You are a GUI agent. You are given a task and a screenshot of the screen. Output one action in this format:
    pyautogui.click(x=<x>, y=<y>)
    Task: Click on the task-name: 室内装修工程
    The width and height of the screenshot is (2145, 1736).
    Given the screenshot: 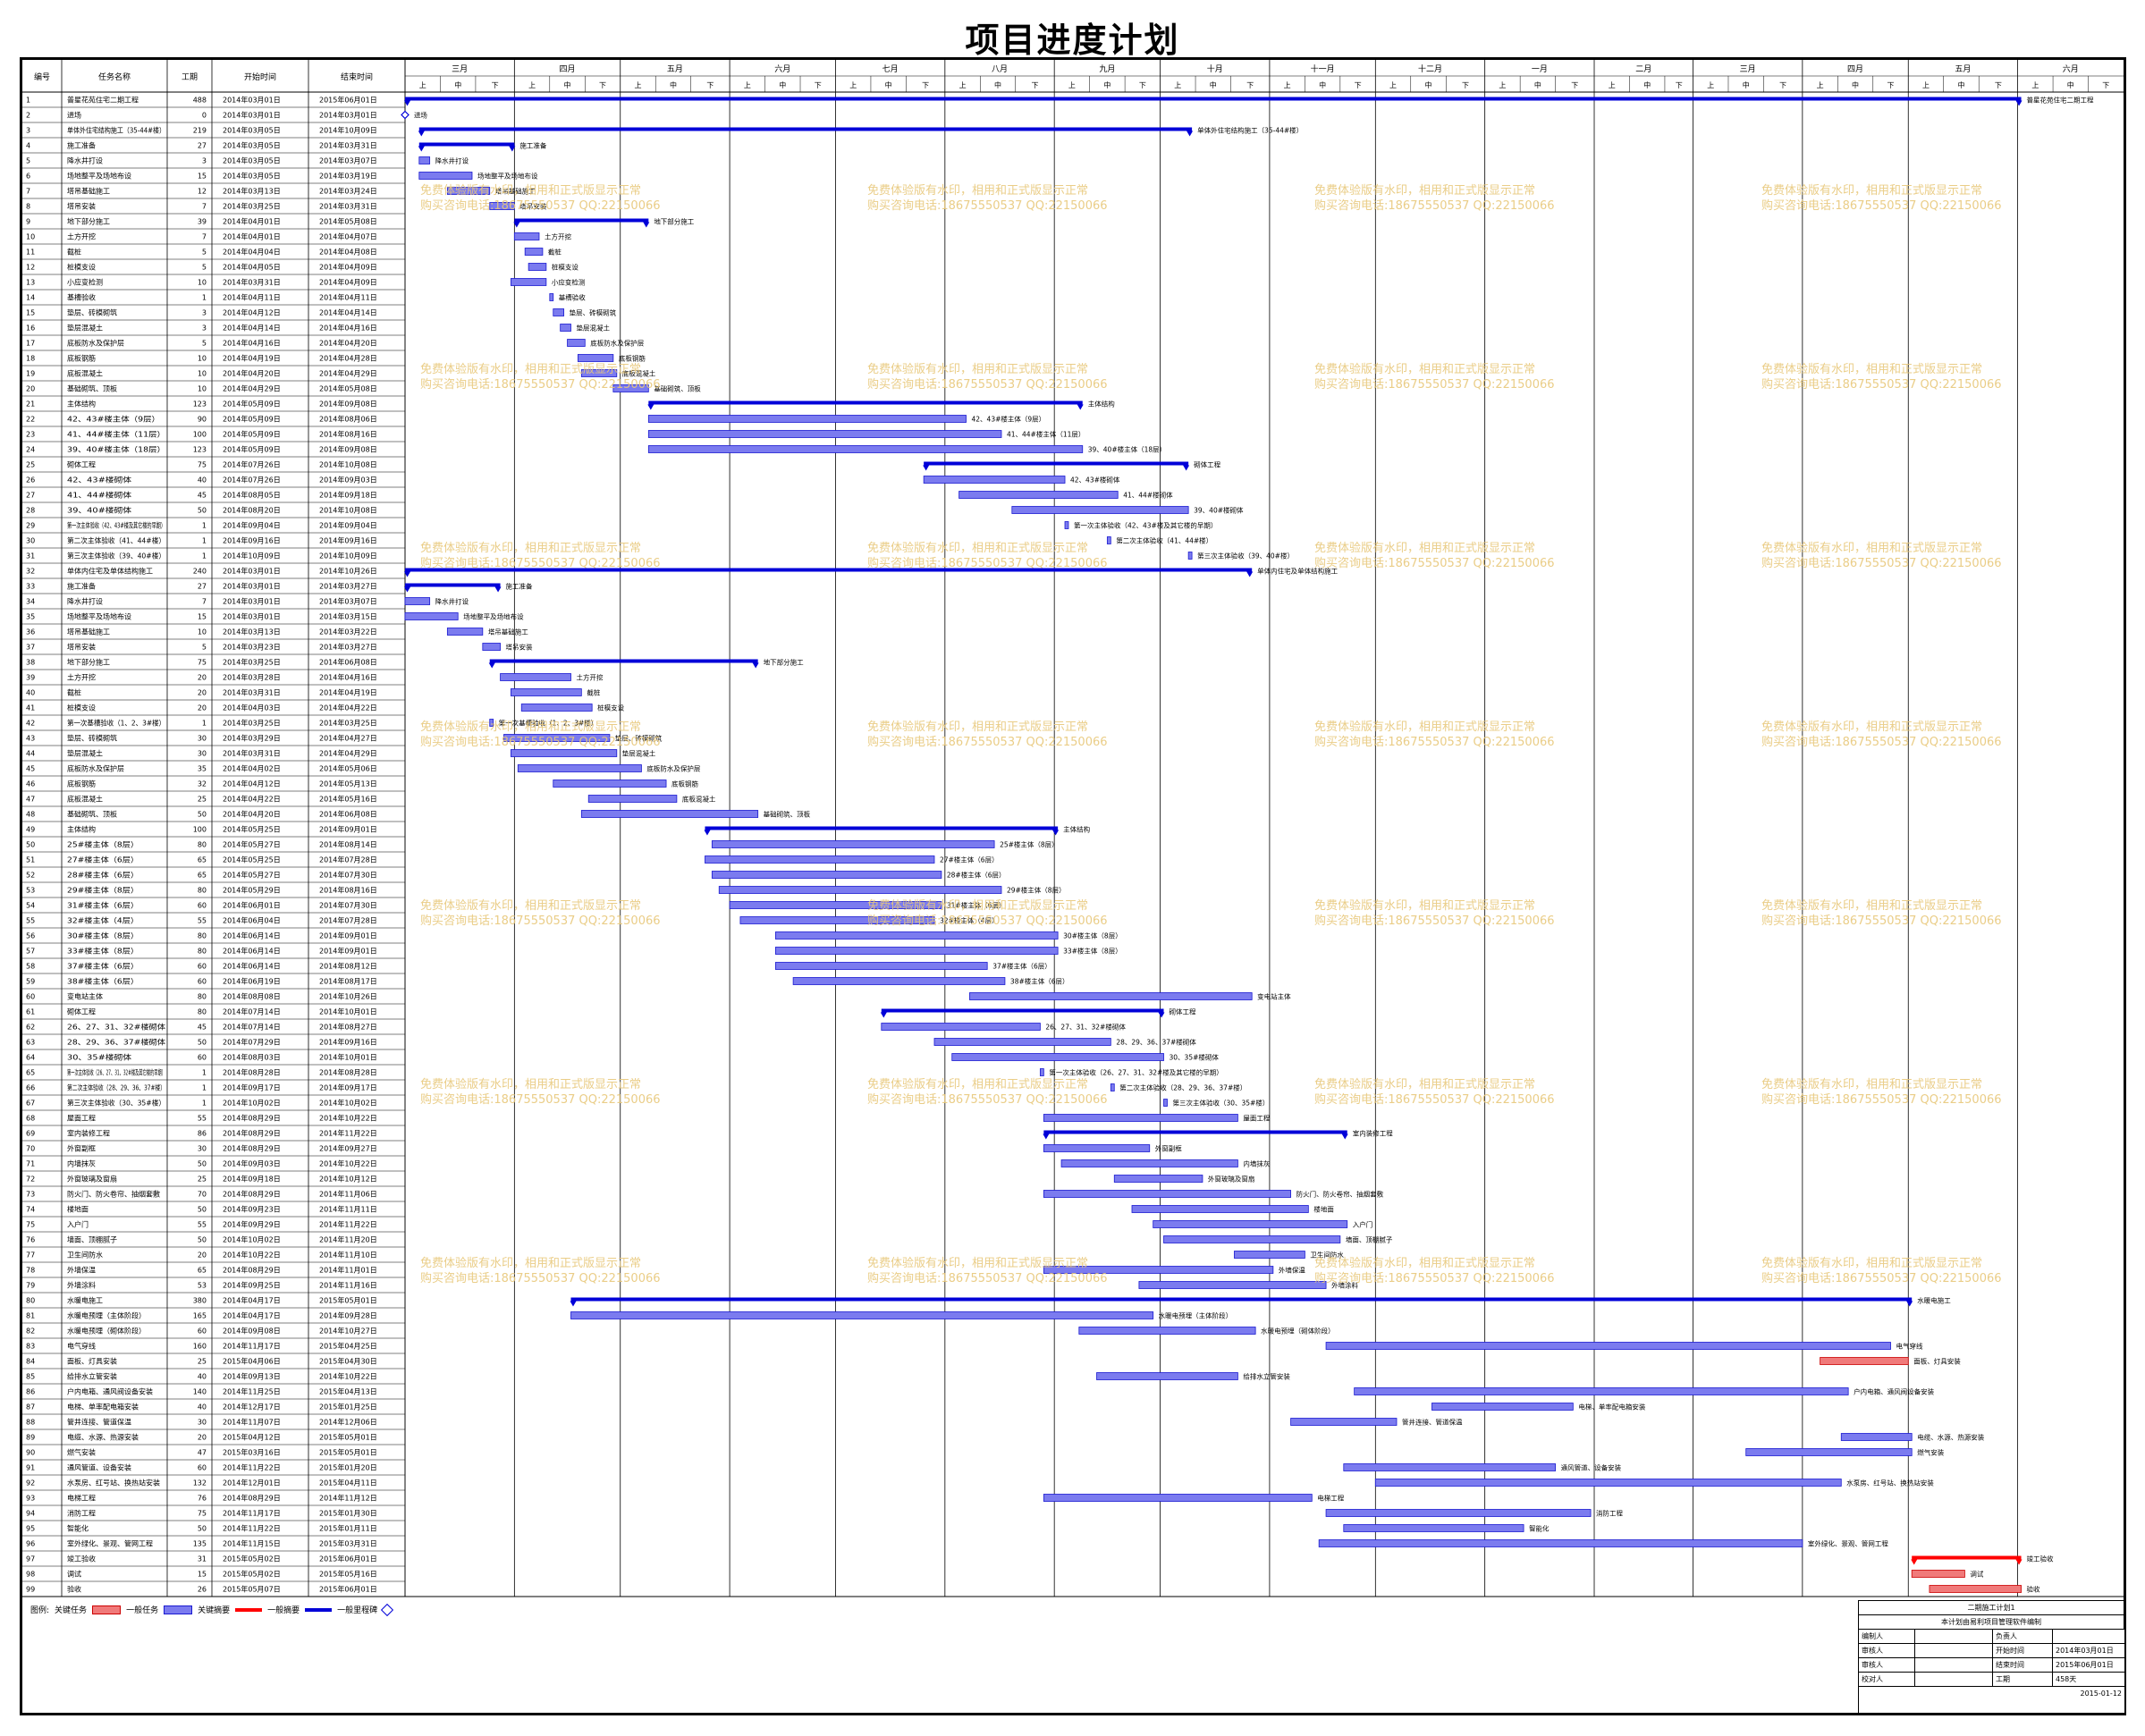 What is the action you would take?
    pyautogui.click(x=88, y=1133)
    